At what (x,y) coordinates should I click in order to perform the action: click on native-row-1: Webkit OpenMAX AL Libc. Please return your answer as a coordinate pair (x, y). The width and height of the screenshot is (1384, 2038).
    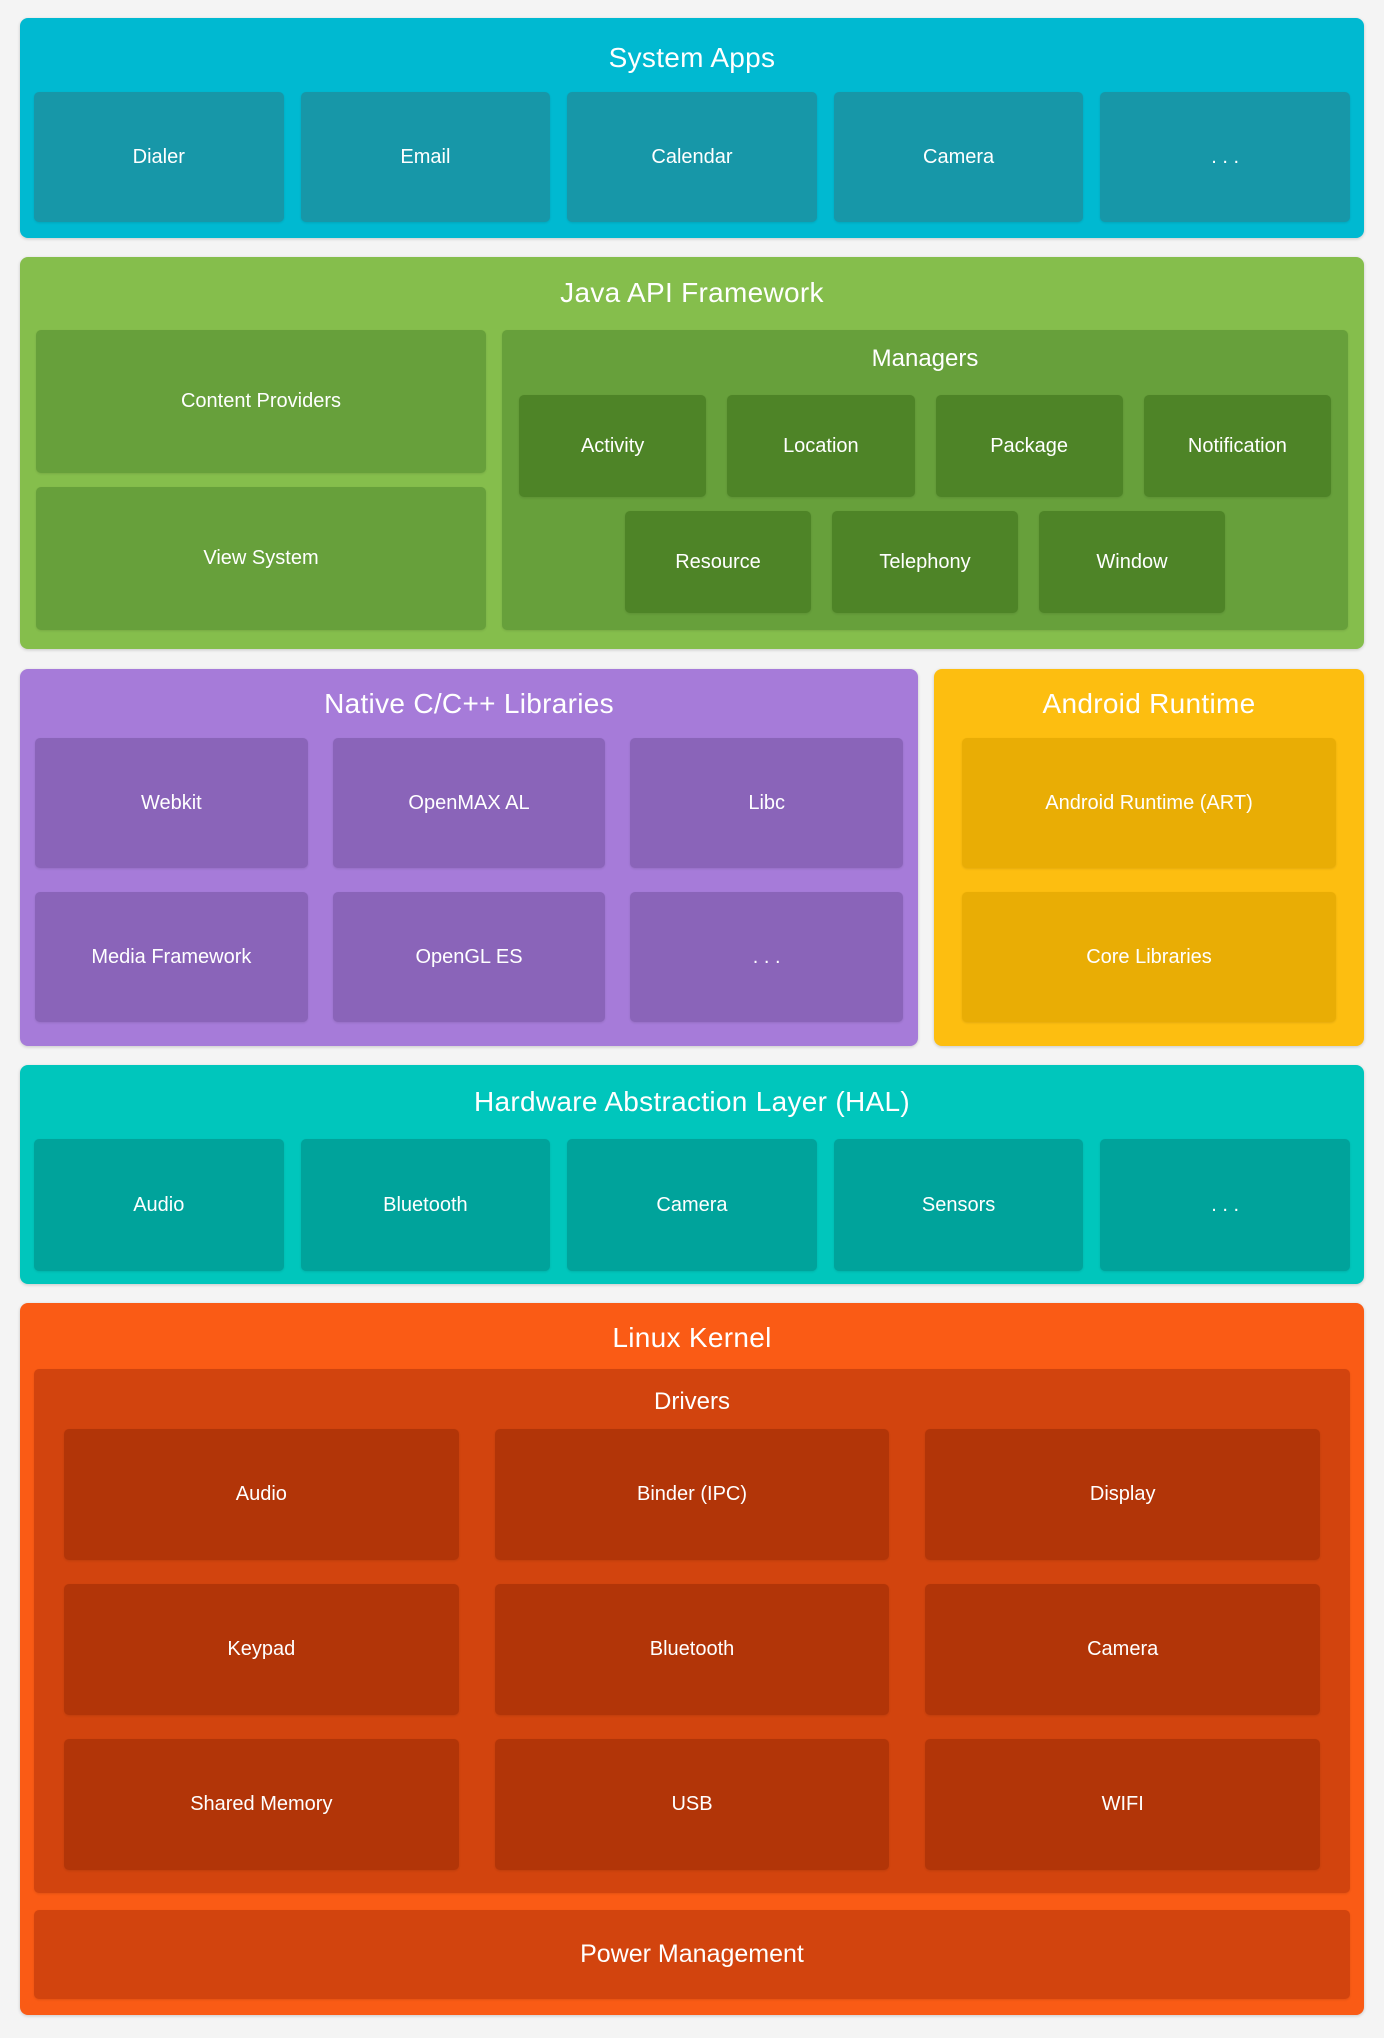
    Looking at the image, I should click on (469, 803).